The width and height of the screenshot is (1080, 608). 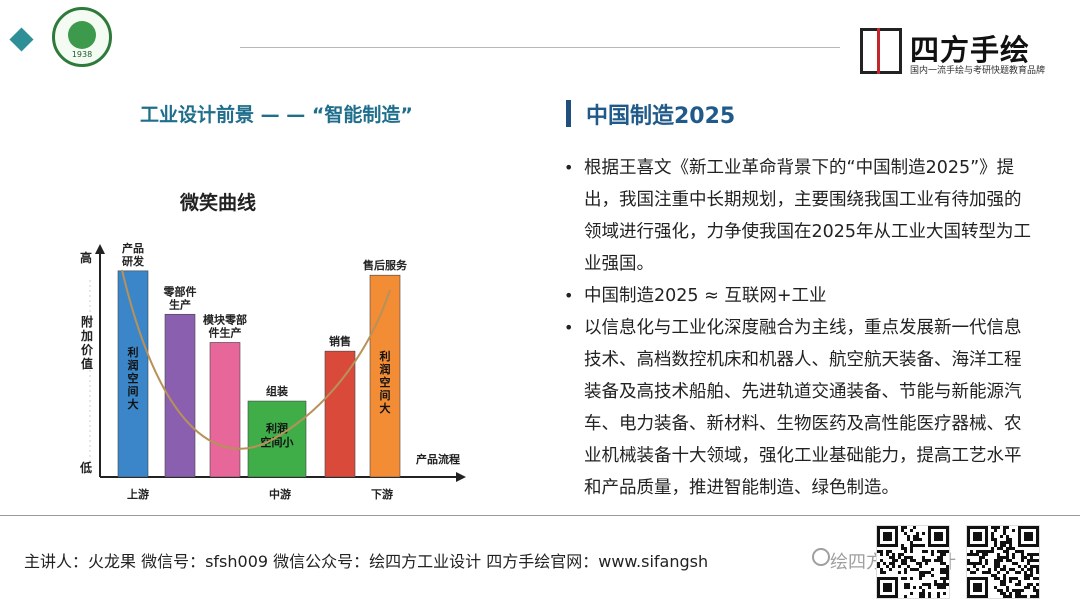 I want to click on y-low-label: 低, so click(x=85, y=467).